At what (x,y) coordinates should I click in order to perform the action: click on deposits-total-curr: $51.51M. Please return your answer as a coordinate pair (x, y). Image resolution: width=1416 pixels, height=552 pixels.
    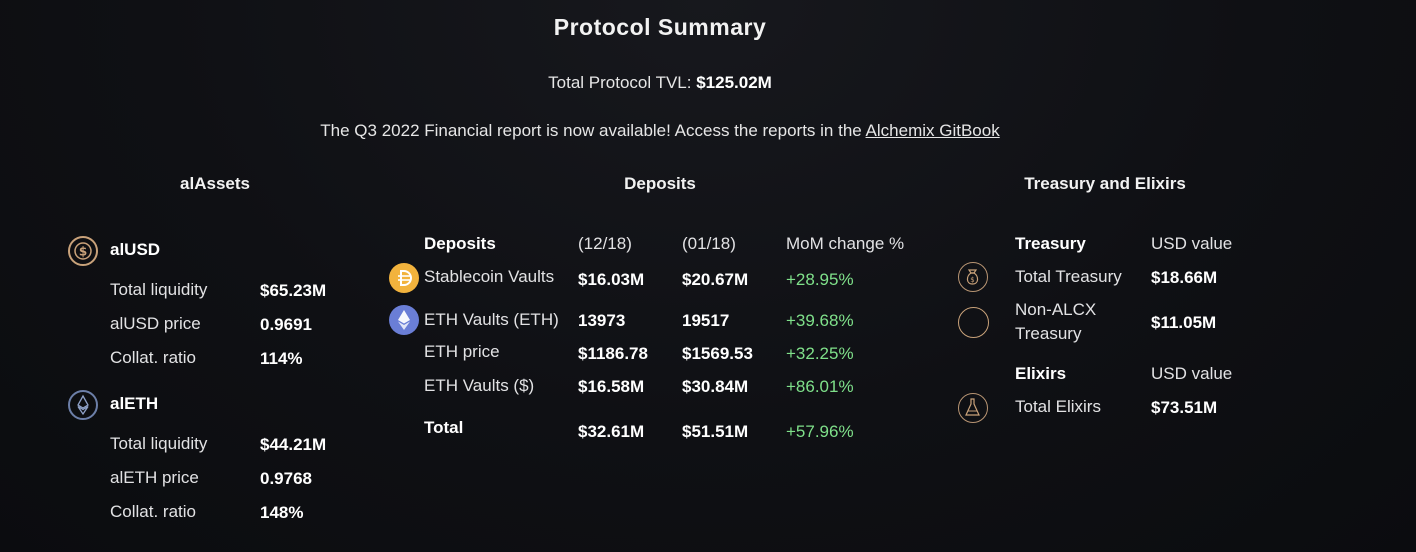
    Looking at the image, I should click on (715, 431).